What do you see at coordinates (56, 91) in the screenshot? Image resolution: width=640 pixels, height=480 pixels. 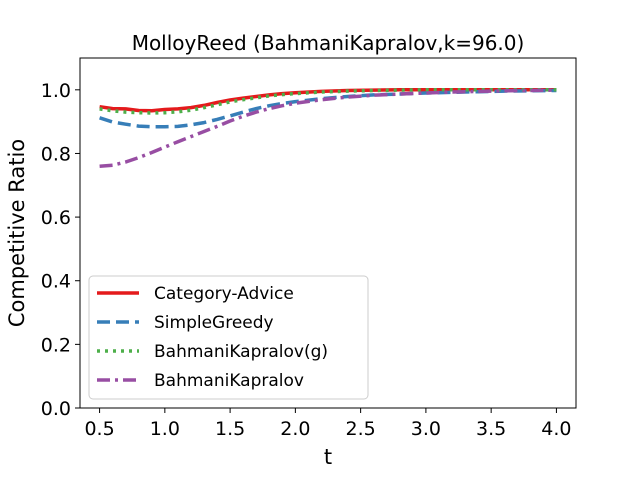 I see `y-tick-label: 1.0` at bounding box center [56, 91].